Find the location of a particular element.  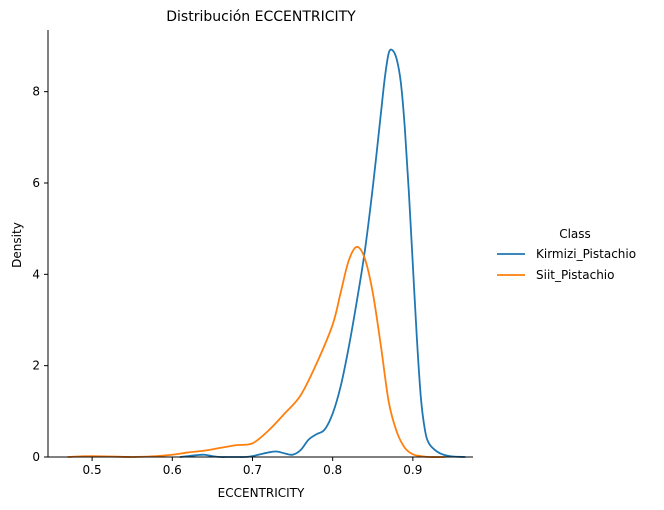

y-tick-label: 6 is located at coordinates (36, 183).